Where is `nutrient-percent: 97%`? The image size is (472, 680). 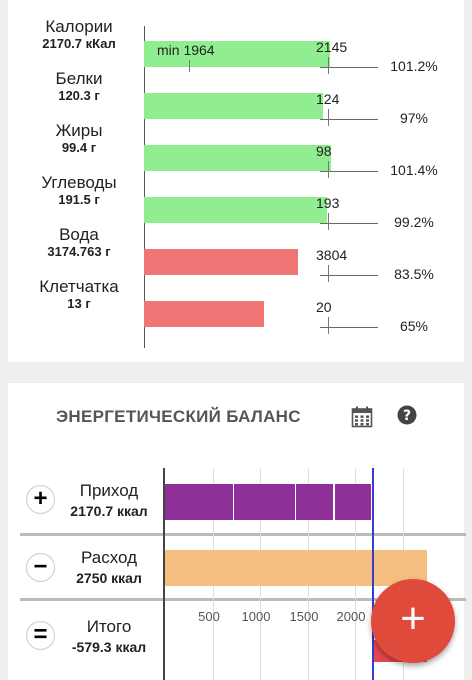 nutrient-percent: 97% is located at coordinates (414, 118).